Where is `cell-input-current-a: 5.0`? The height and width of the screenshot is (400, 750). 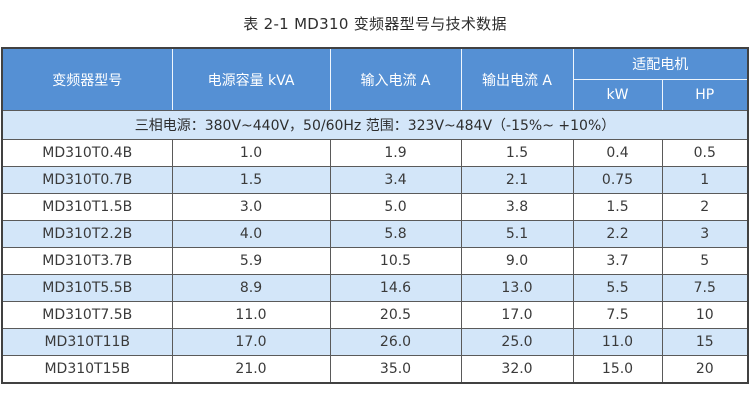
cell-input-current-a: 5.0 is located at coordinates (395, 207).